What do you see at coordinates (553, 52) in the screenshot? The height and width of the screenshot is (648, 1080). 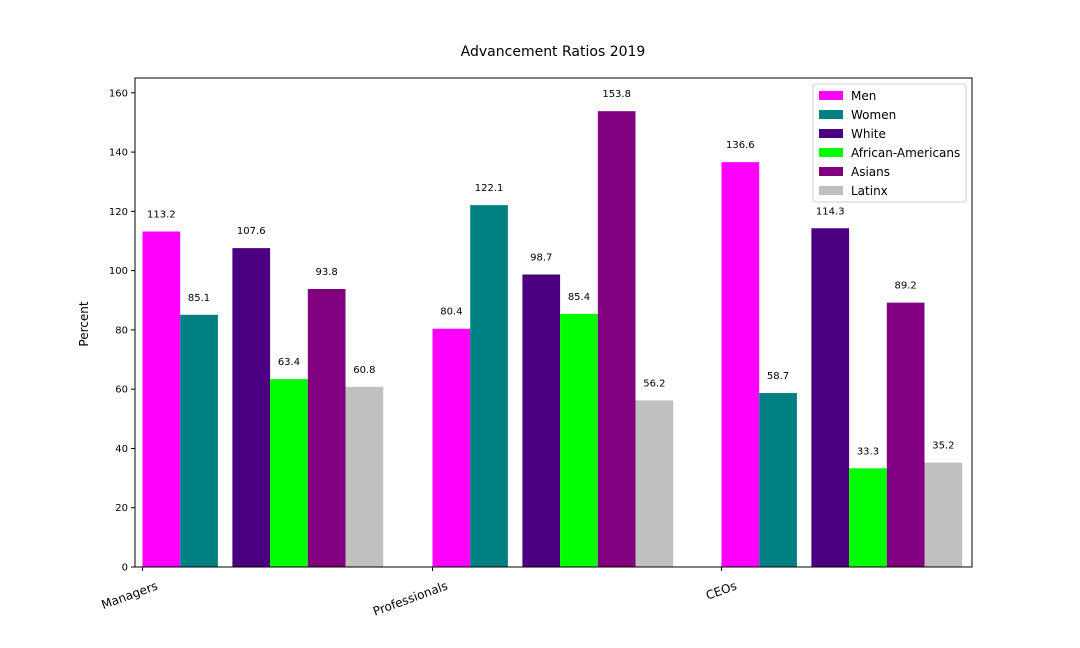 I see `chart-title: Advancement Ratios 2019` at bounding box center [553, 52].